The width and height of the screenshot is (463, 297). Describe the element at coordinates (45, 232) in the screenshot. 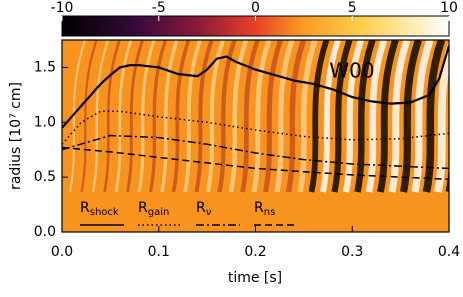

I see `y-tick-label: 0.0` at that location.